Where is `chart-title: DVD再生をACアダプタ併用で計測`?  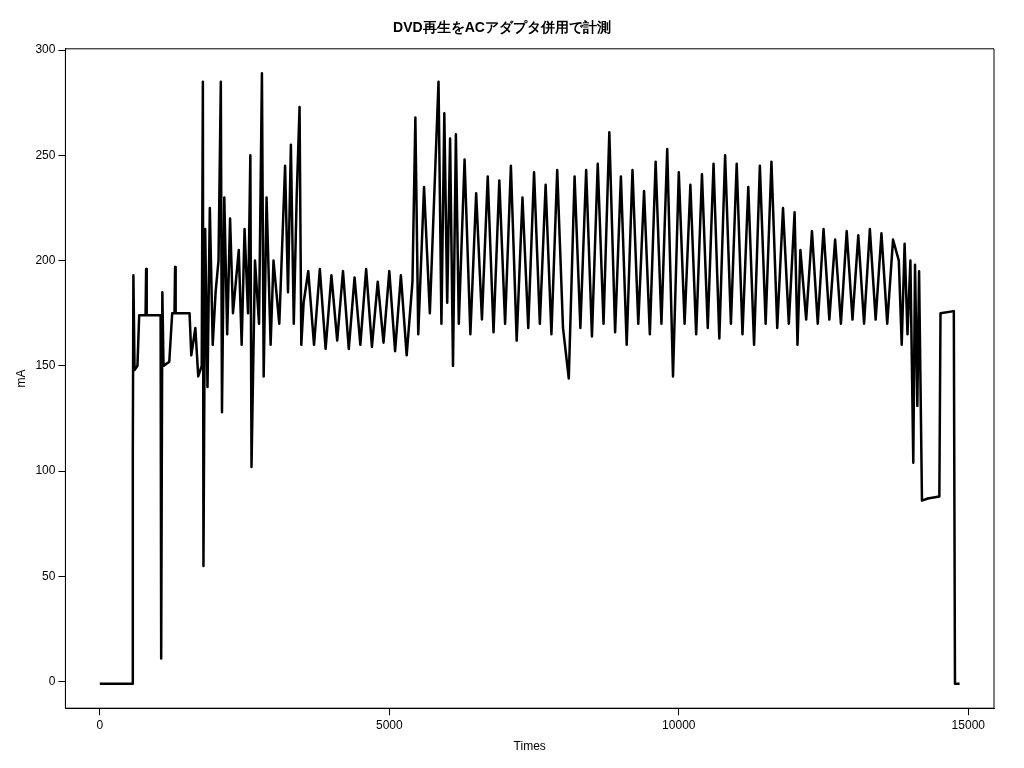 chart-title: DVD再生をACアダプタ併用で計測 is located at coordinates (502, 27).